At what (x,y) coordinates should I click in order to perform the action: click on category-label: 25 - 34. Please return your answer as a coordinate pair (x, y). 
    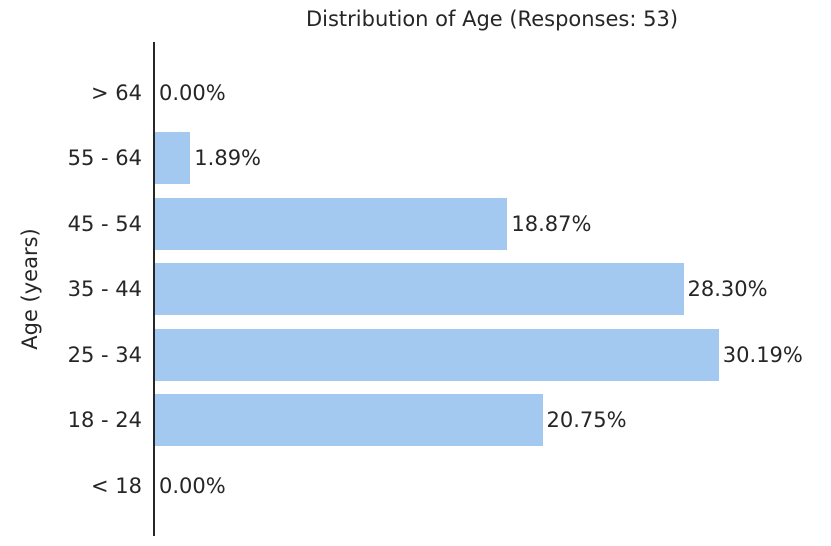
    Looking at the image, I should click on (104, 354).